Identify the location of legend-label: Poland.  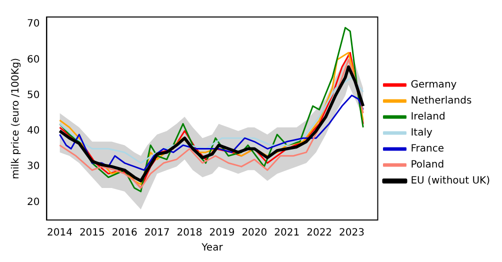
(427, 165).